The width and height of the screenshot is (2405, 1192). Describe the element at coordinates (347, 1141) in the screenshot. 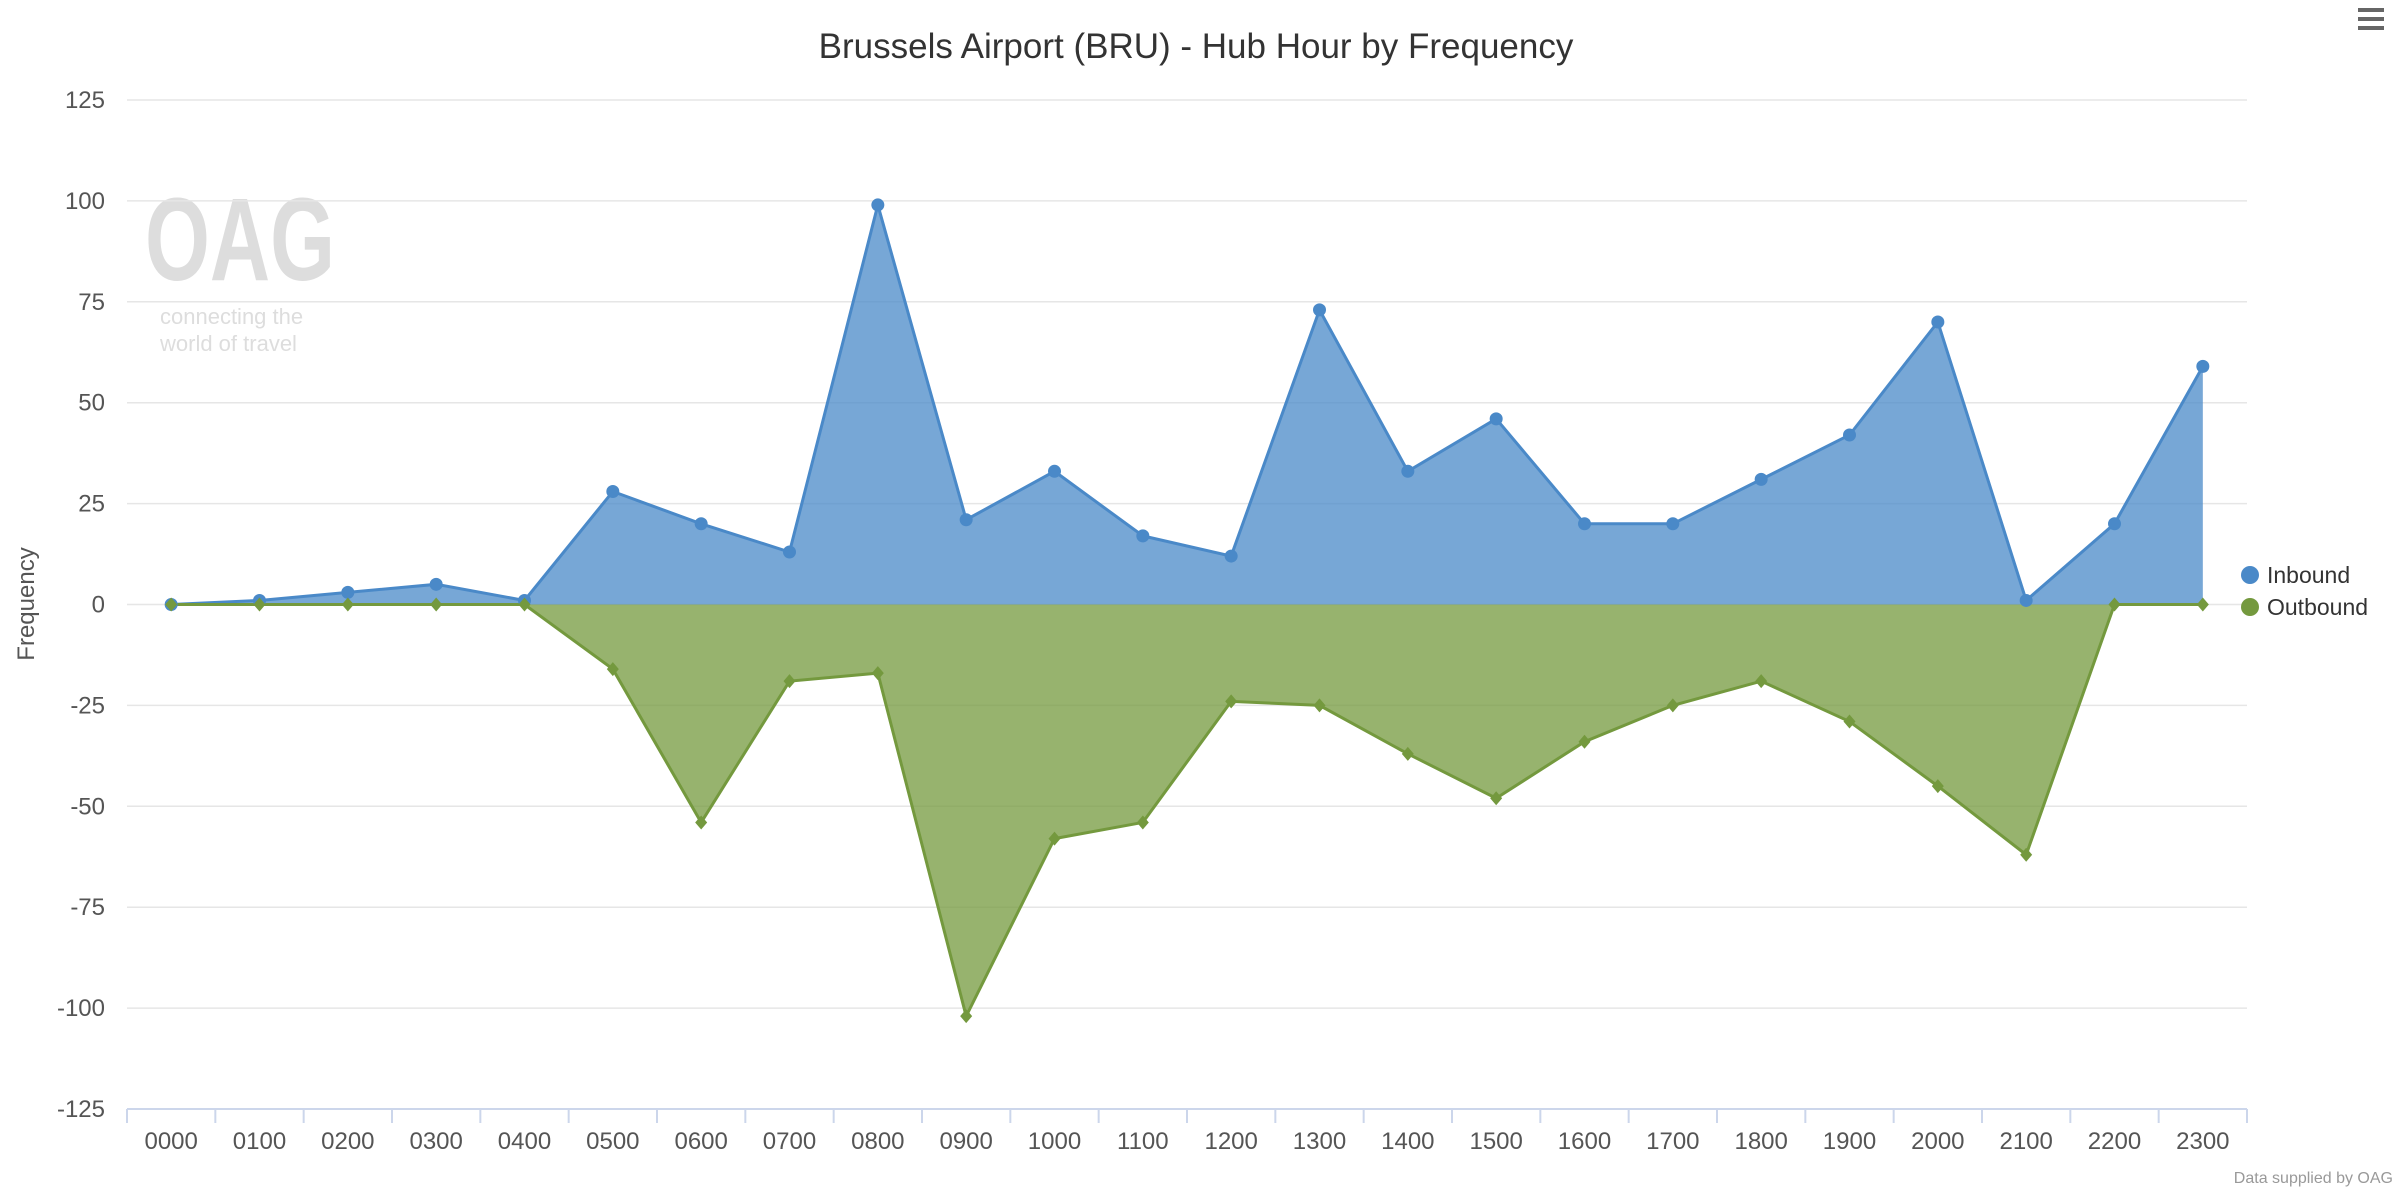

I see `x-tick-label: 0200` at that location.